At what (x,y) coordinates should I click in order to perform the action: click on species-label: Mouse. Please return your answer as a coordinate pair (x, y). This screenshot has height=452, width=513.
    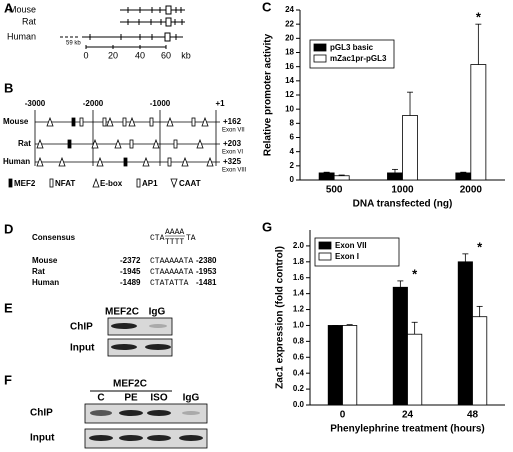
    Looking at the image, I should click on (16, 121).